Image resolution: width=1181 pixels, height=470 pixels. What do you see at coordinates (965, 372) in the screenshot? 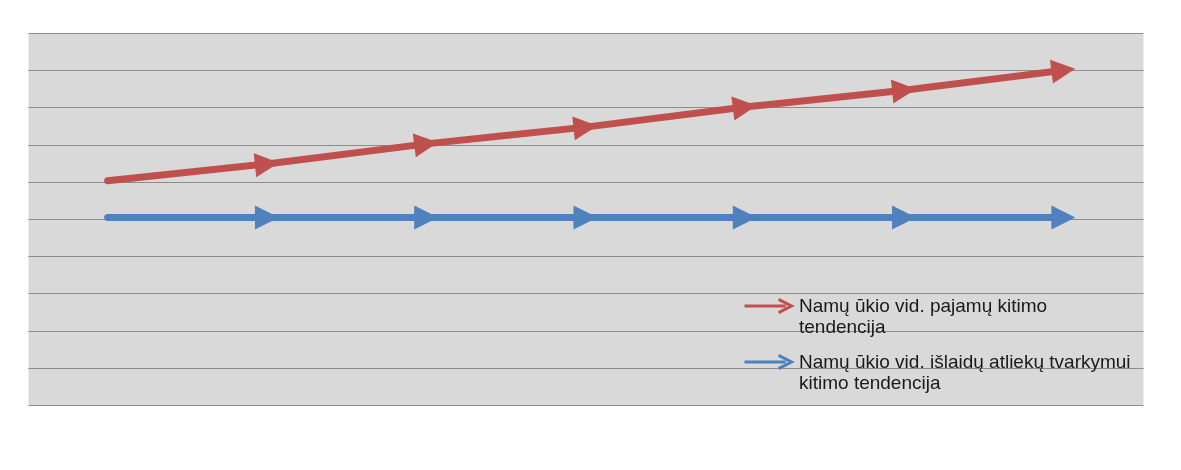
I see `legend-label: Namų ūkio vid. išlaidų atliekų tvarkymui kitimo tendencija` at bounding box center [965, 372].